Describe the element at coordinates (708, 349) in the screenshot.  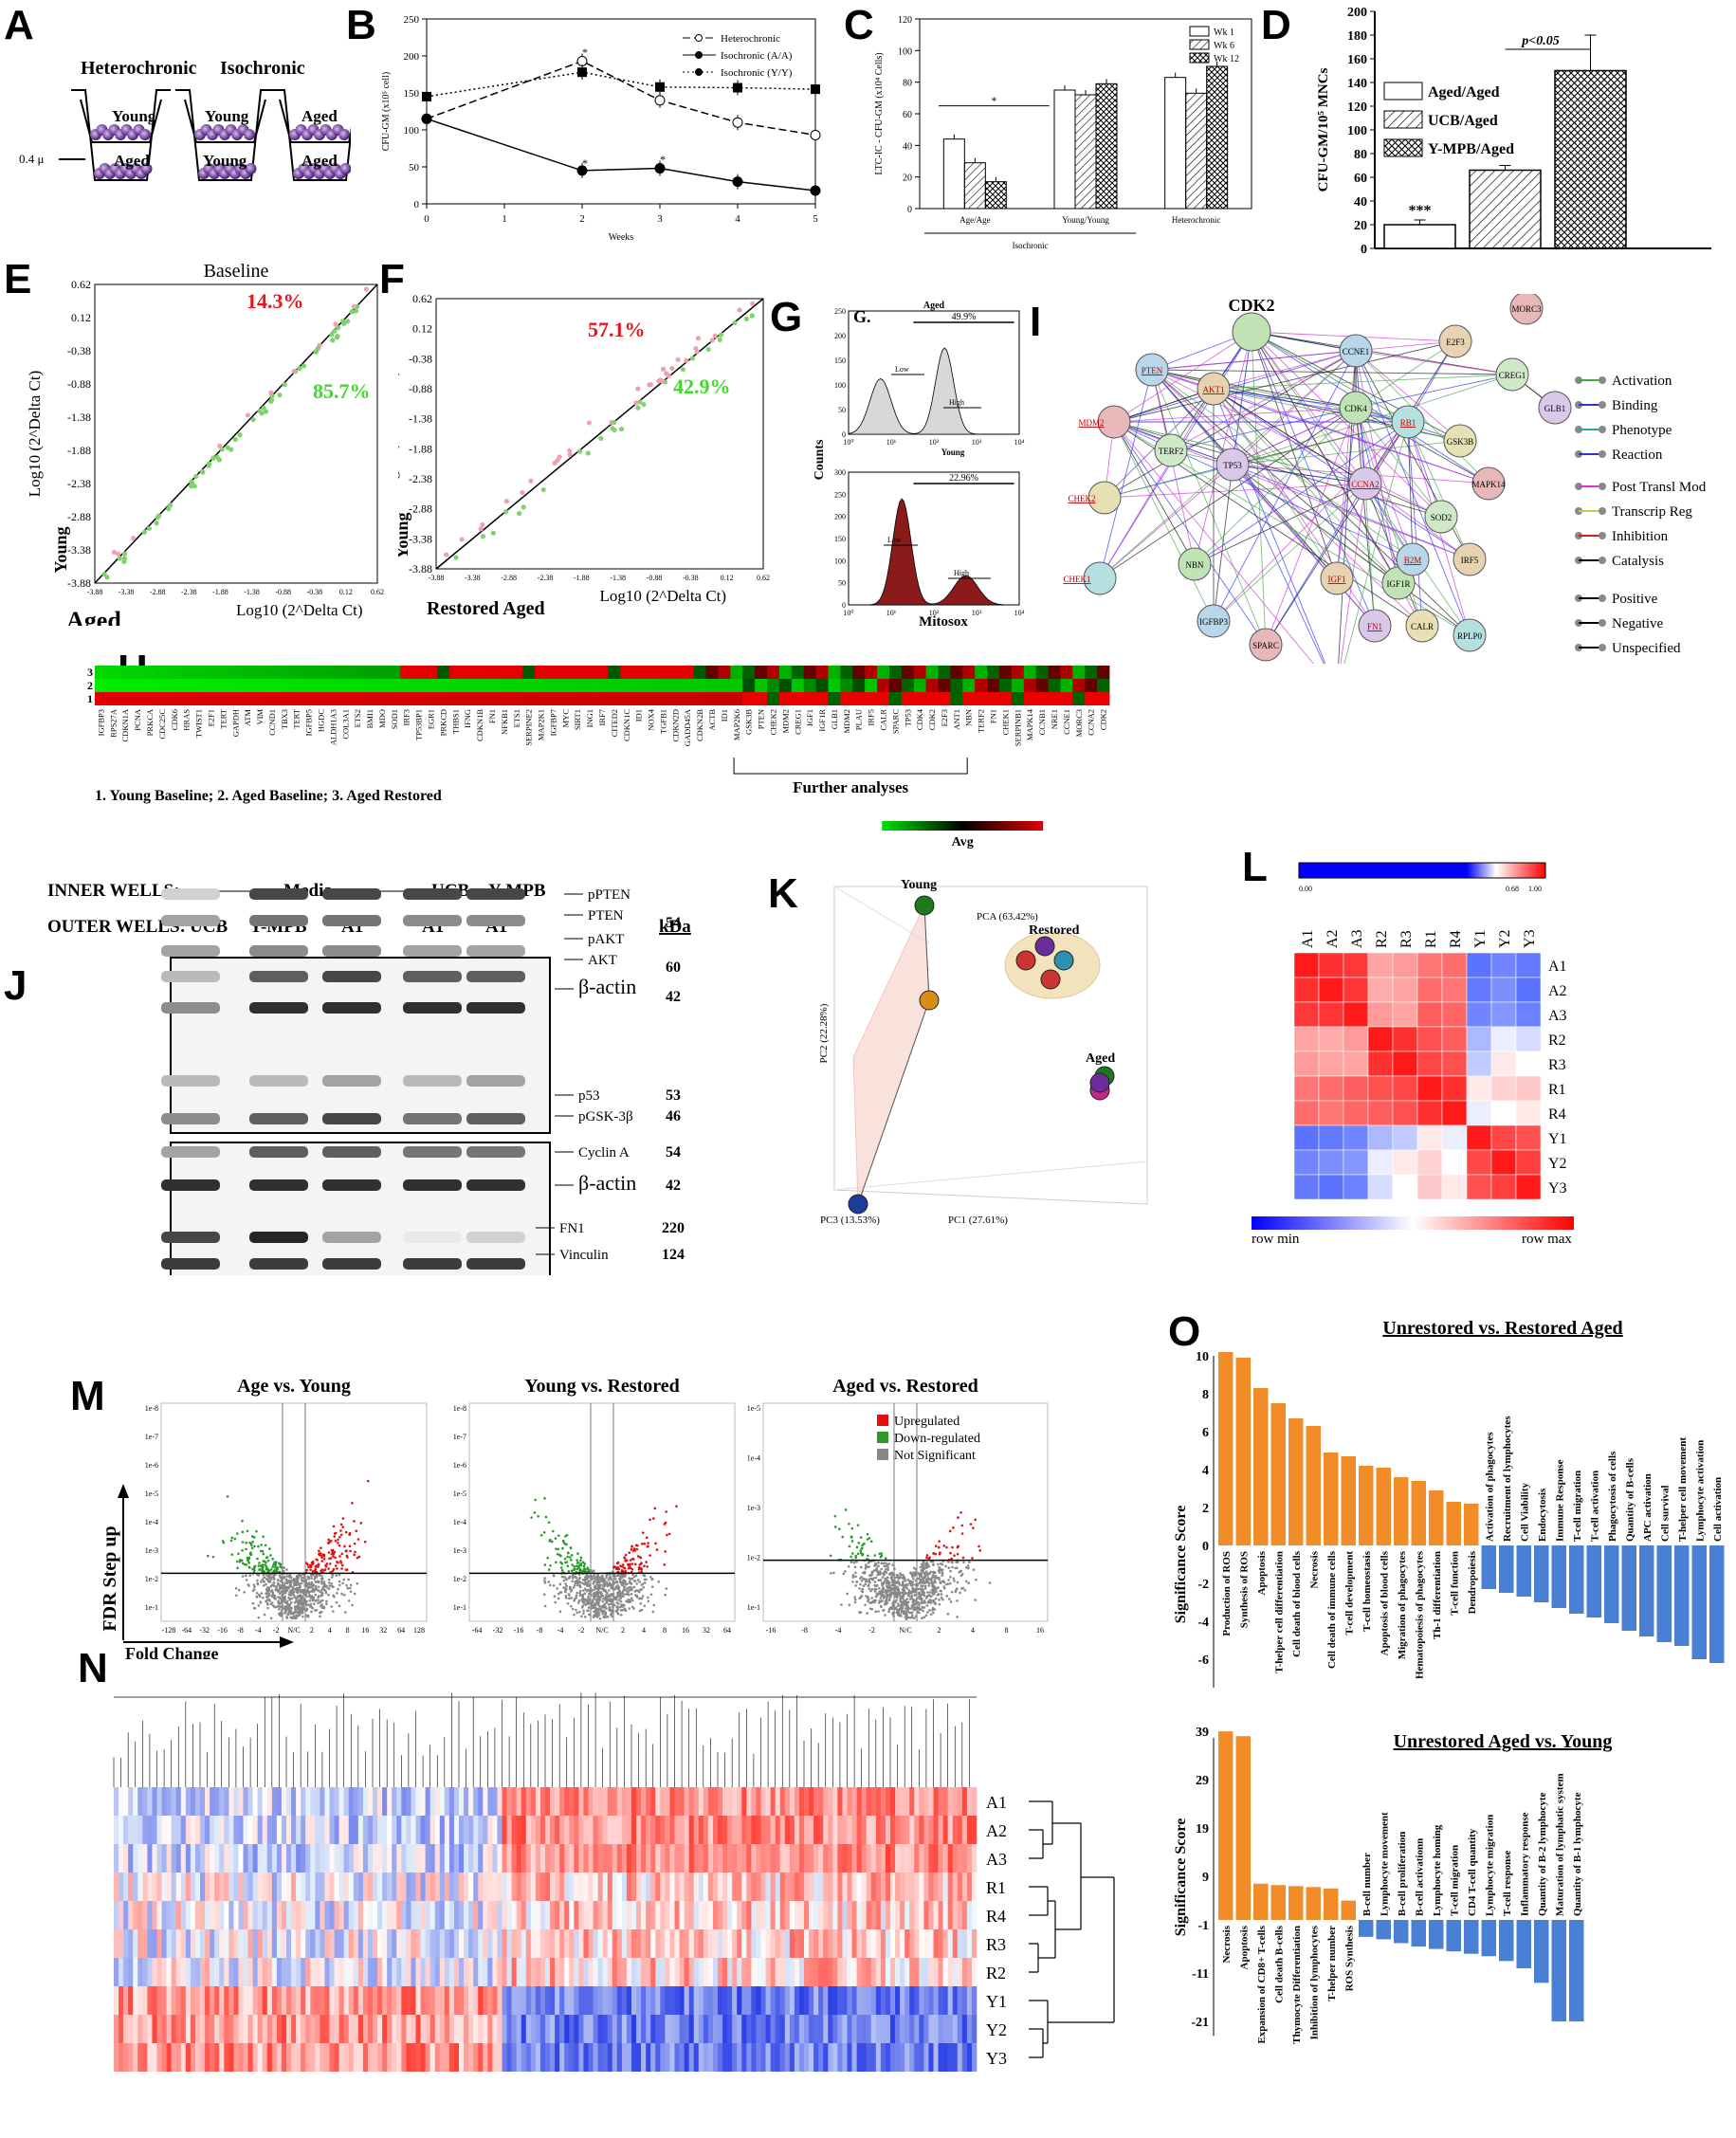
I see `data-point` at that location.